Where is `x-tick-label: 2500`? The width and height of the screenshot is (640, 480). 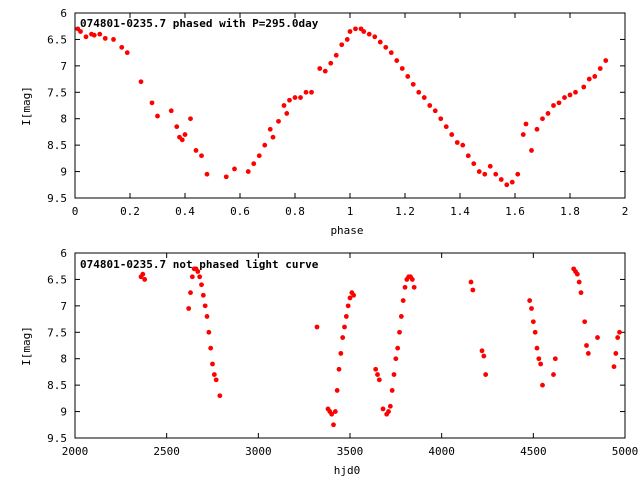
x-tick-label: 2500 is located at coordinates (166, 451).